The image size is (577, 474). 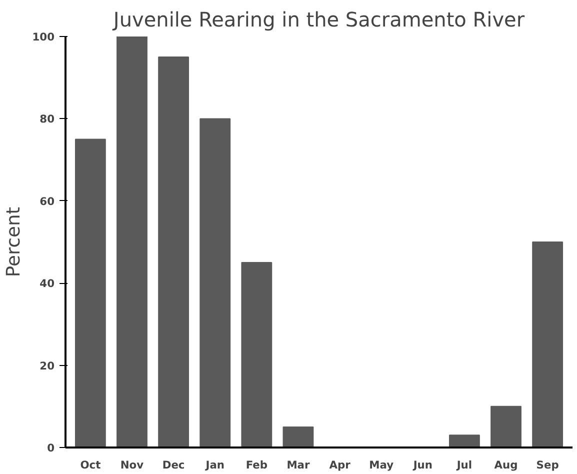 What do you see at coordinates (506, 465) in the screenshot?
I see `x-tick-label: Aug` at bounding box center [506, 465].